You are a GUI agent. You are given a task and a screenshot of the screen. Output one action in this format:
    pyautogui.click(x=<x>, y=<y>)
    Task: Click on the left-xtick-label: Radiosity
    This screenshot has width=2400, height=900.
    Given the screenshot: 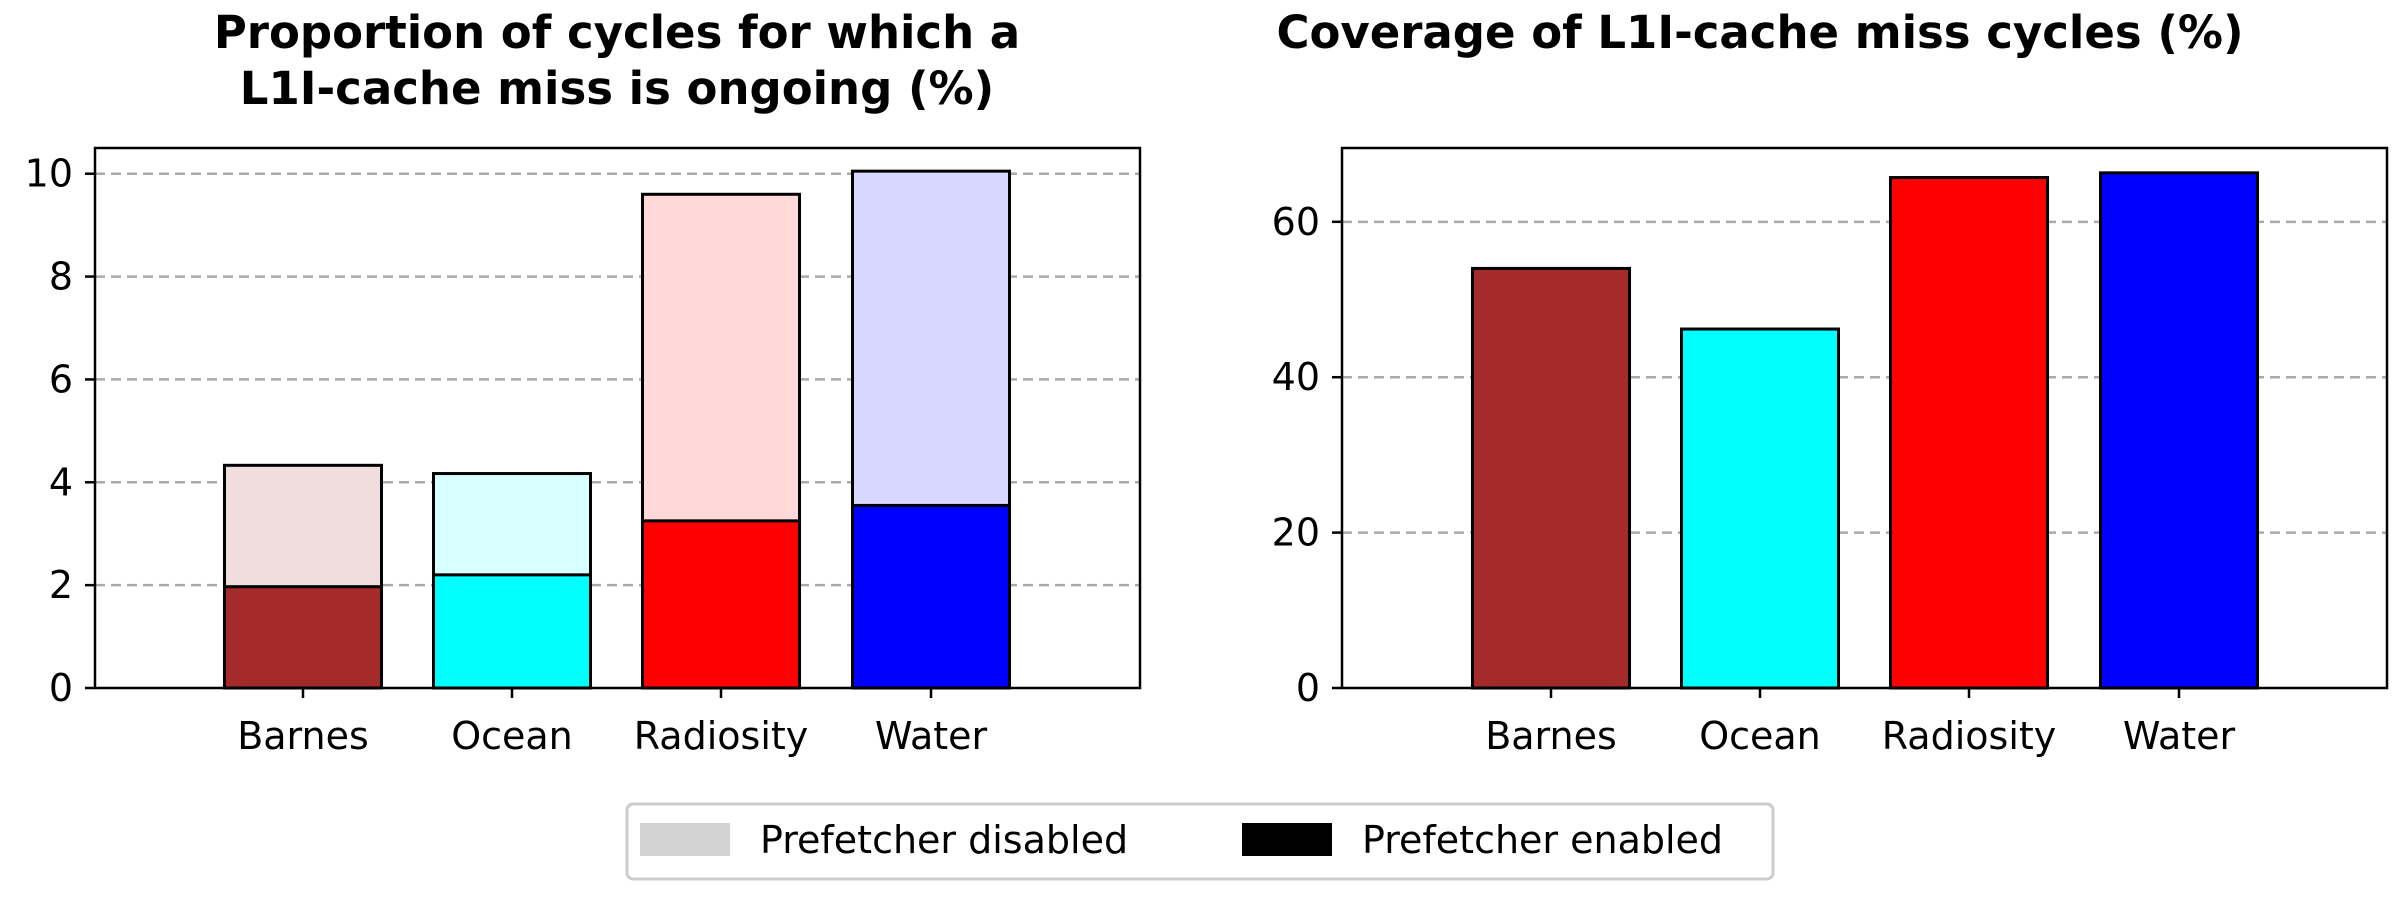 What is the action you would take?
    pyautogui.click(x=721, y=736)
    